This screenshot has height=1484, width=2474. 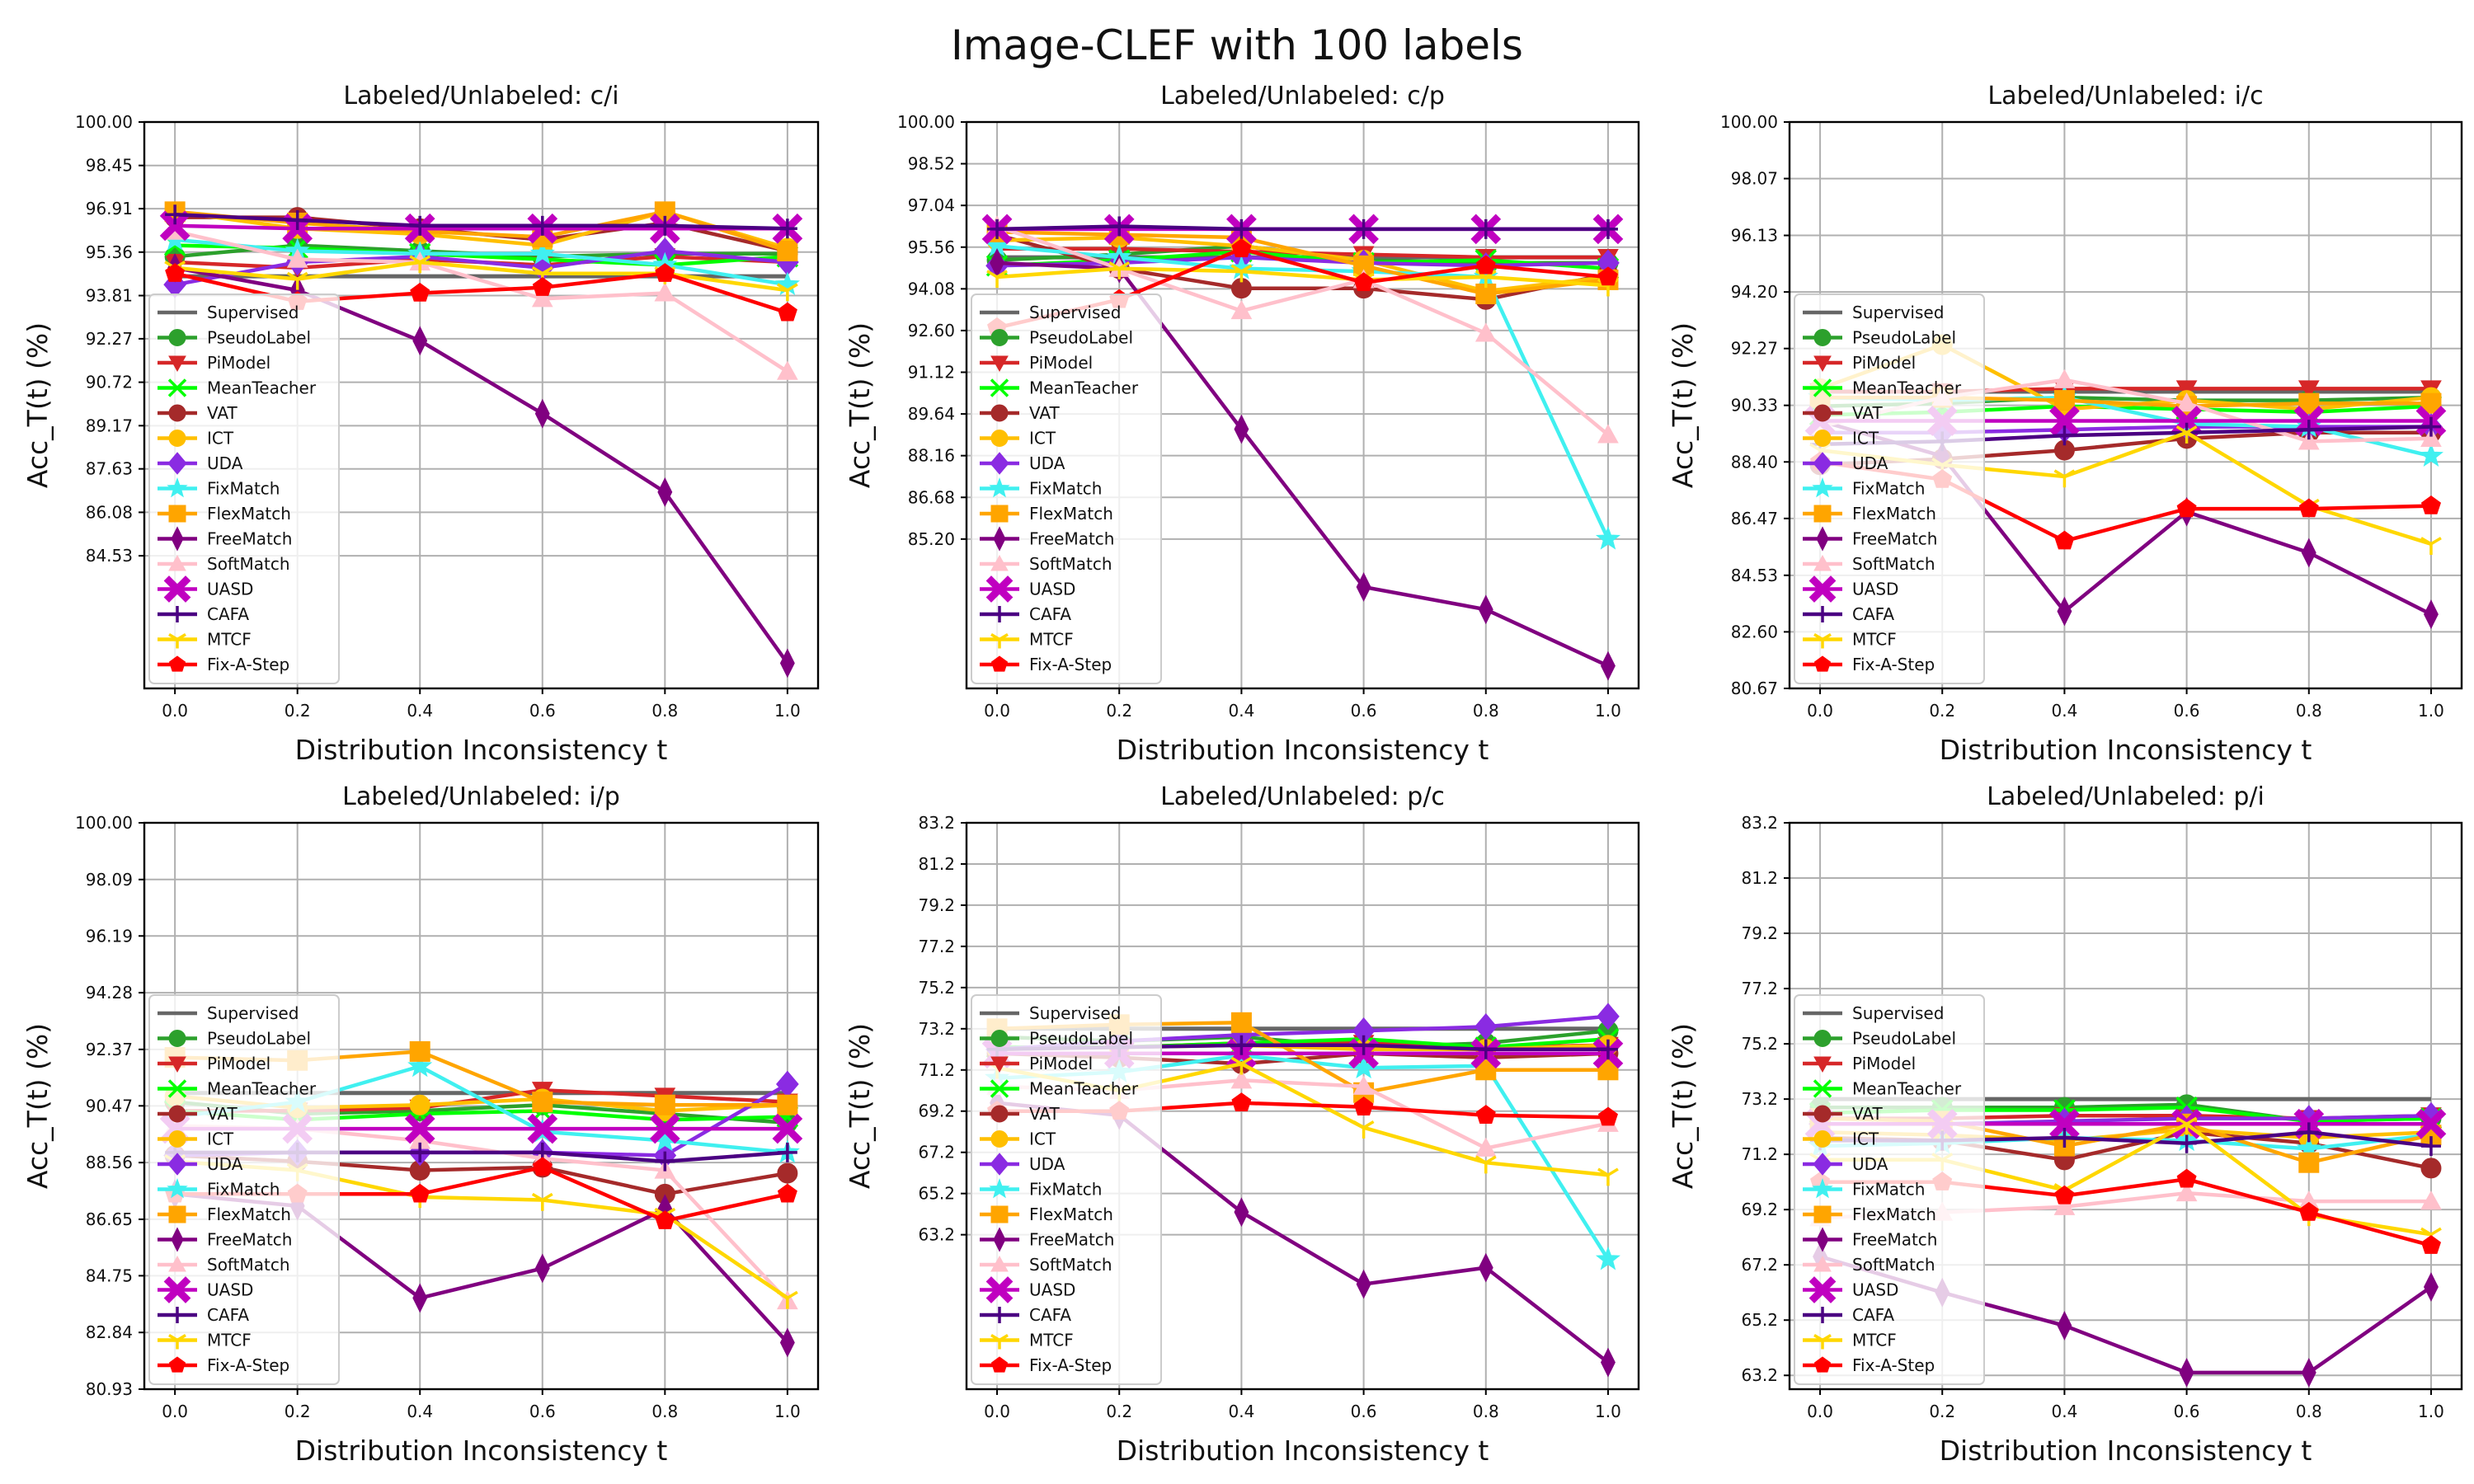 I want to click on y-tick-label: 63.2, so click(x=1759, y=1375).